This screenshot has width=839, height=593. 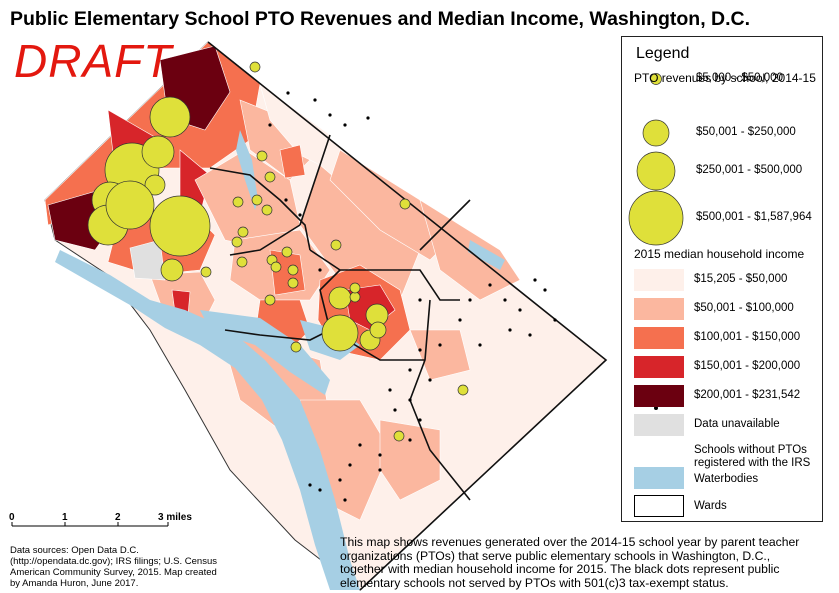 What do you see at coordinates (749, 170) in the screenshot?
I see `legend-pto-large-label: $250,001 - $500,000` at bounding box center [749, 170].